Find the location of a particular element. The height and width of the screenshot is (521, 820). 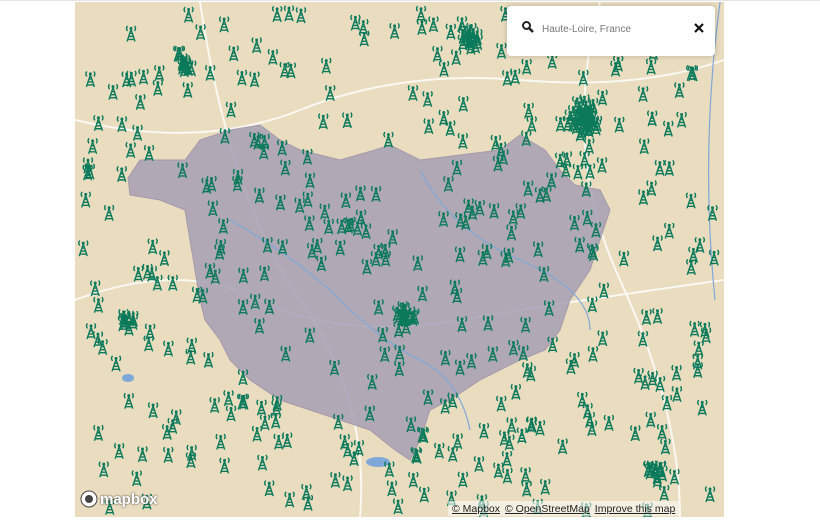

search-icon is located at coordinates (528, 27).